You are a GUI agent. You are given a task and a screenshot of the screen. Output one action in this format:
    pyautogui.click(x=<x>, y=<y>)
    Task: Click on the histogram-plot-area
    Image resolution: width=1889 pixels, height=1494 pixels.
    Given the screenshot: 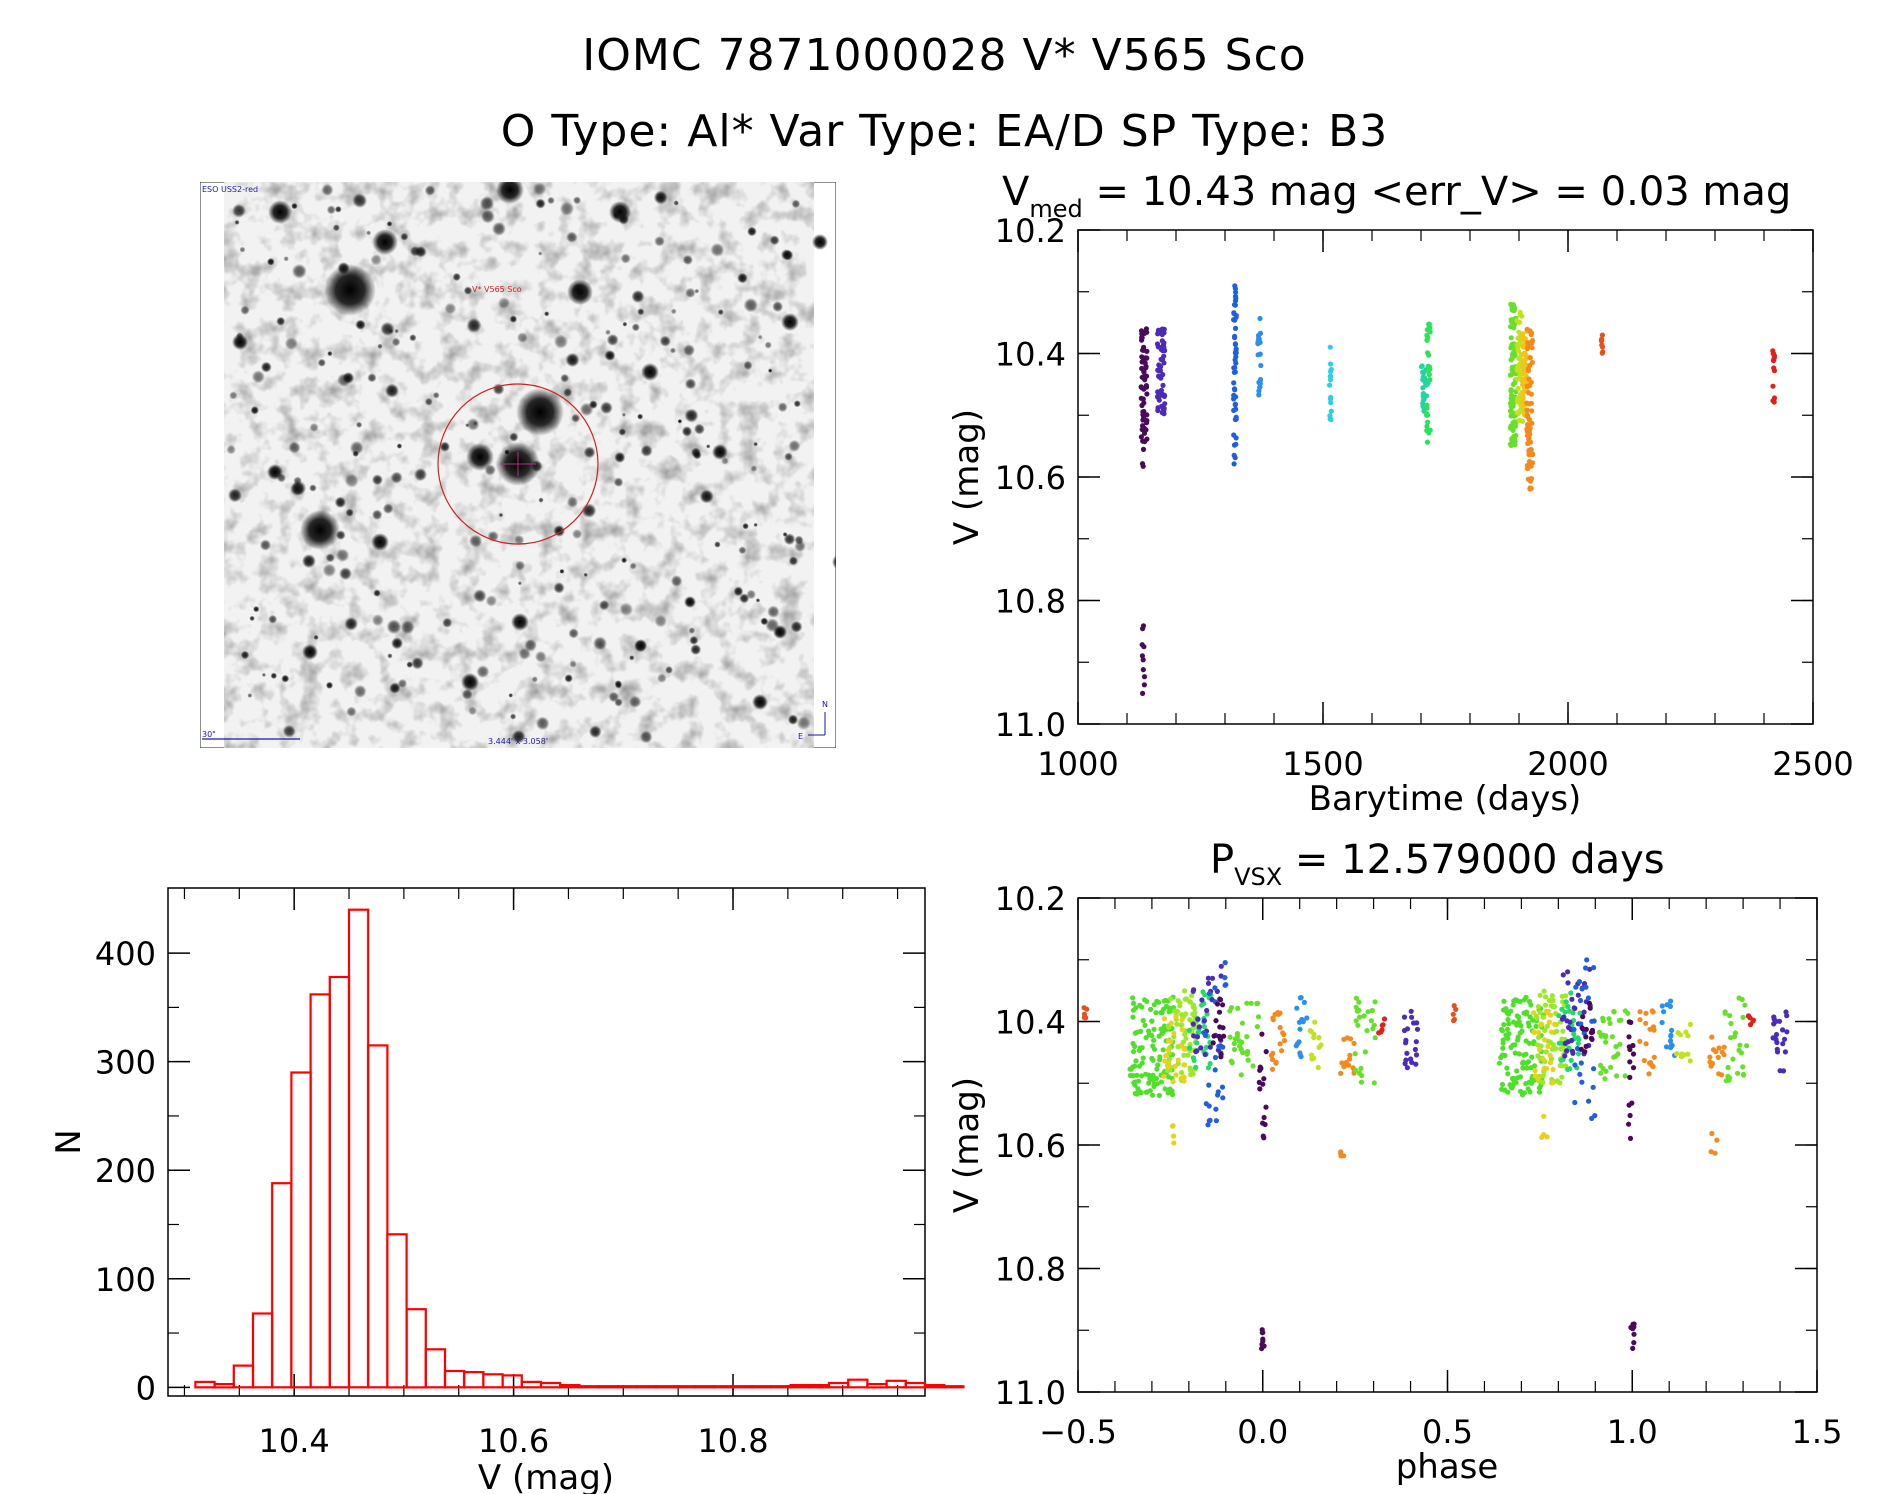 What is the action you would take?
    pyautogui.click(x=546, y=1142)
    